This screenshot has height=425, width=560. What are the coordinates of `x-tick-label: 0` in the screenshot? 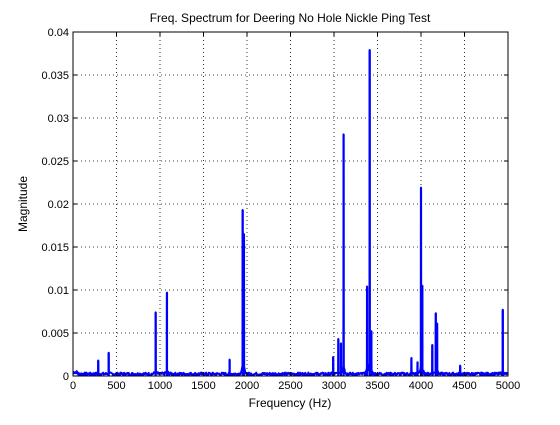 It's located at (73, 386).